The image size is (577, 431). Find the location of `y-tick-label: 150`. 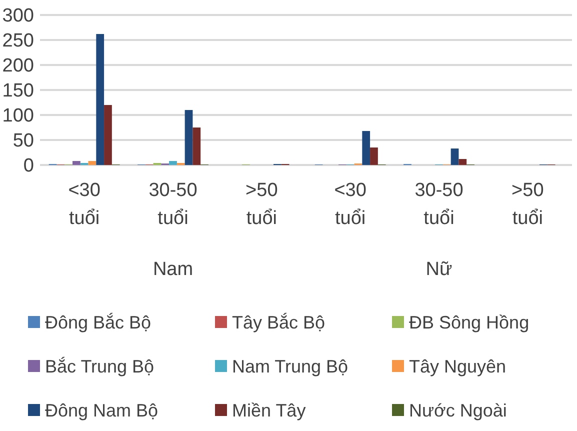

y-tick-label: 150 is located at coordinates (18, 91).